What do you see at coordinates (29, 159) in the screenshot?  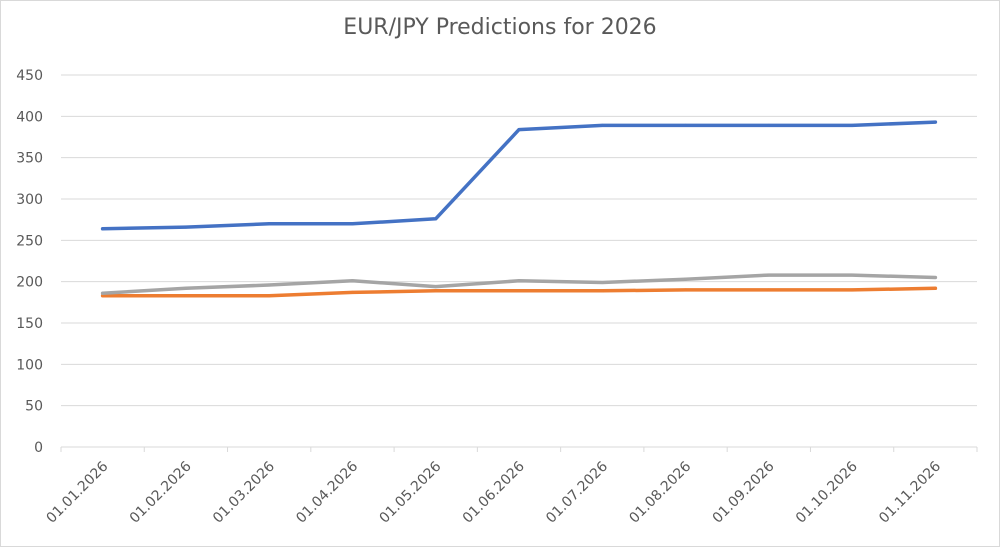 I see `y-tick-label: 350` at bounding box center [29, 159].